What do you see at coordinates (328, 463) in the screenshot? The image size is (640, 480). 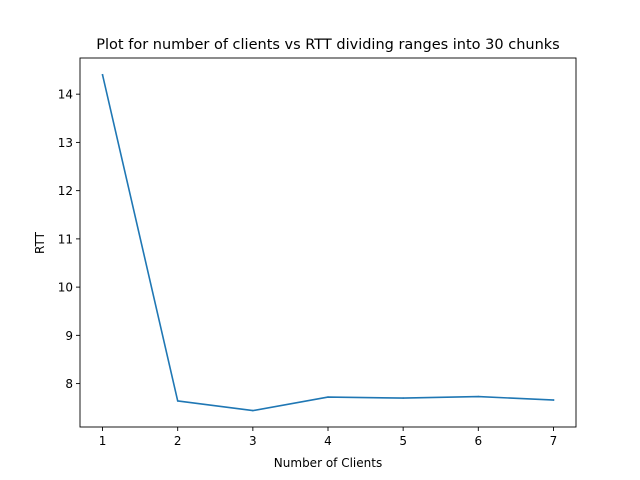 I see `x-axis-label: Number of Clients` at bounding box center [328, 463].